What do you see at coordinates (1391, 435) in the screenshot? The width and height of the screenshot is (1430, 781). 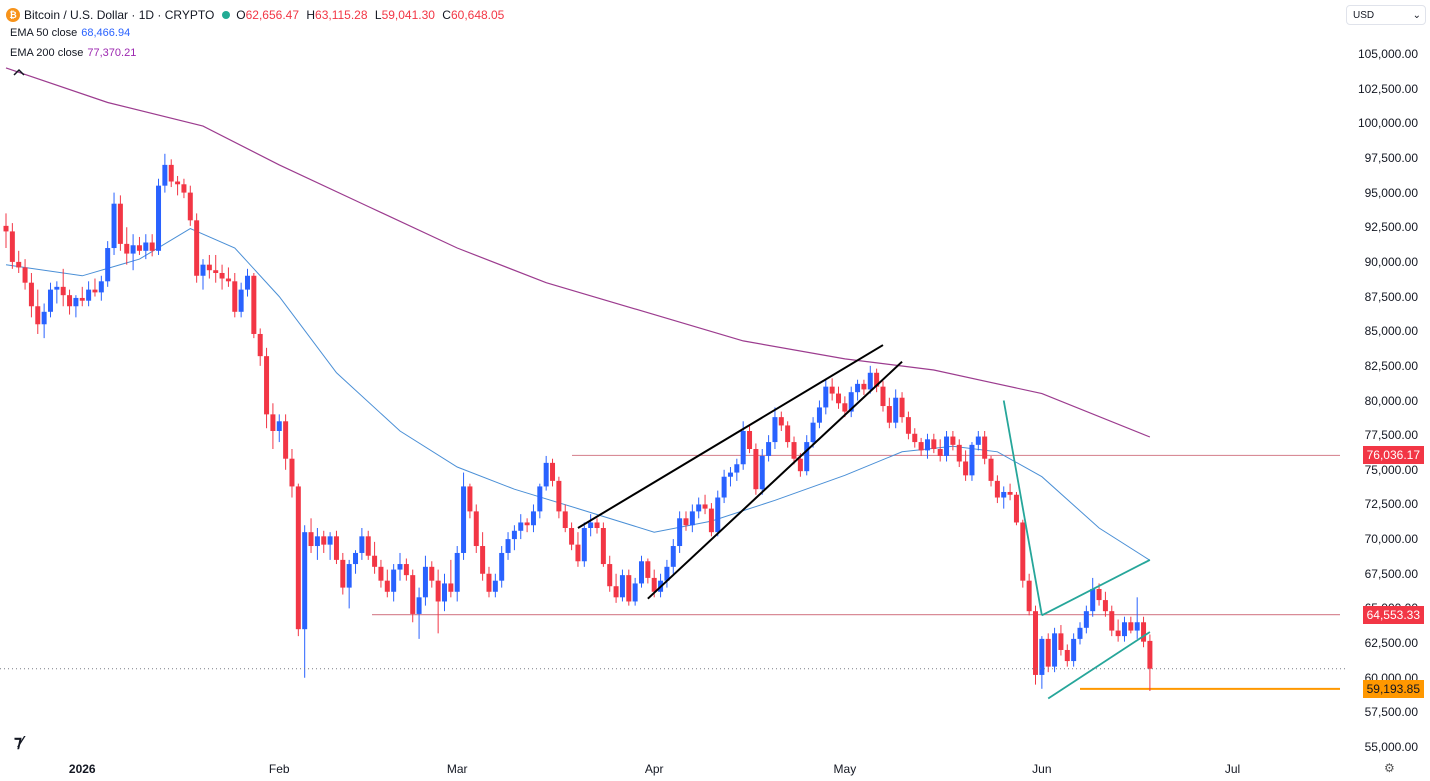 I see `y-tick-label: 77,500.00` at bounding box center [1391, 435].